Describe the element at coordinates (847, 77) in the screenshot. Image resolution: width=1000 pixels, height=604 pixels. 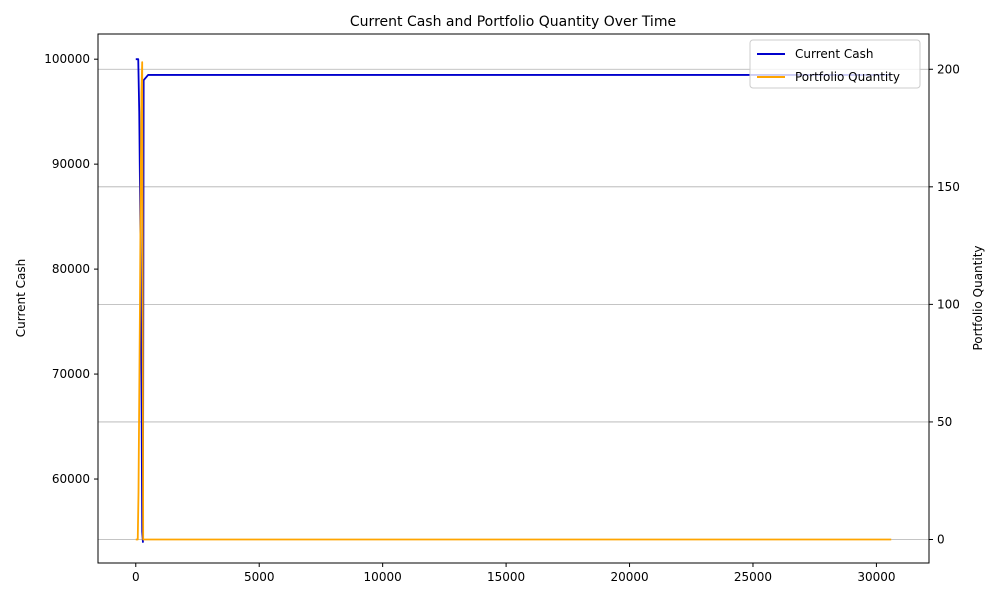
I see `legend-label-portfolio-quantity: Portfolio Quantity` at that location.